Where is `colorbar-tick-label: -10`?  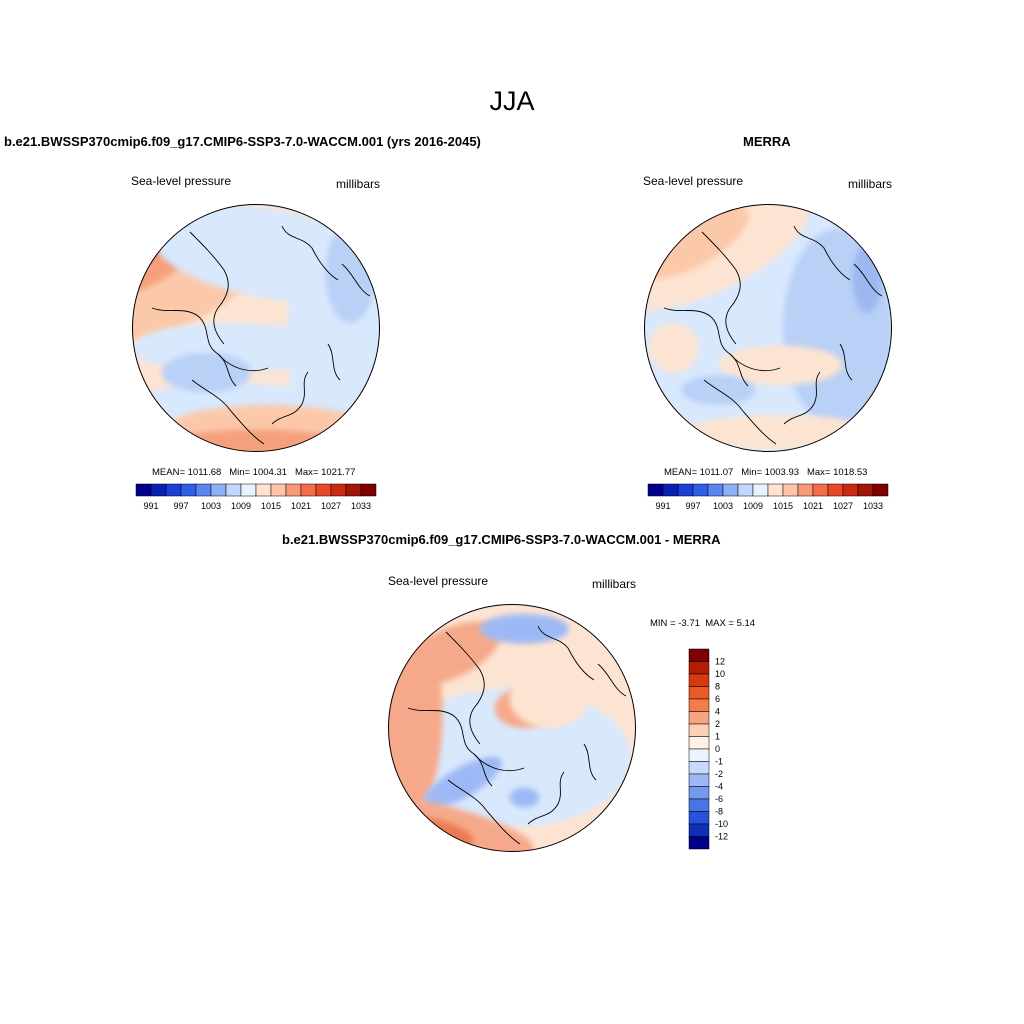
colorbar-tick-label: -10 is located at coordinates (721, 824).